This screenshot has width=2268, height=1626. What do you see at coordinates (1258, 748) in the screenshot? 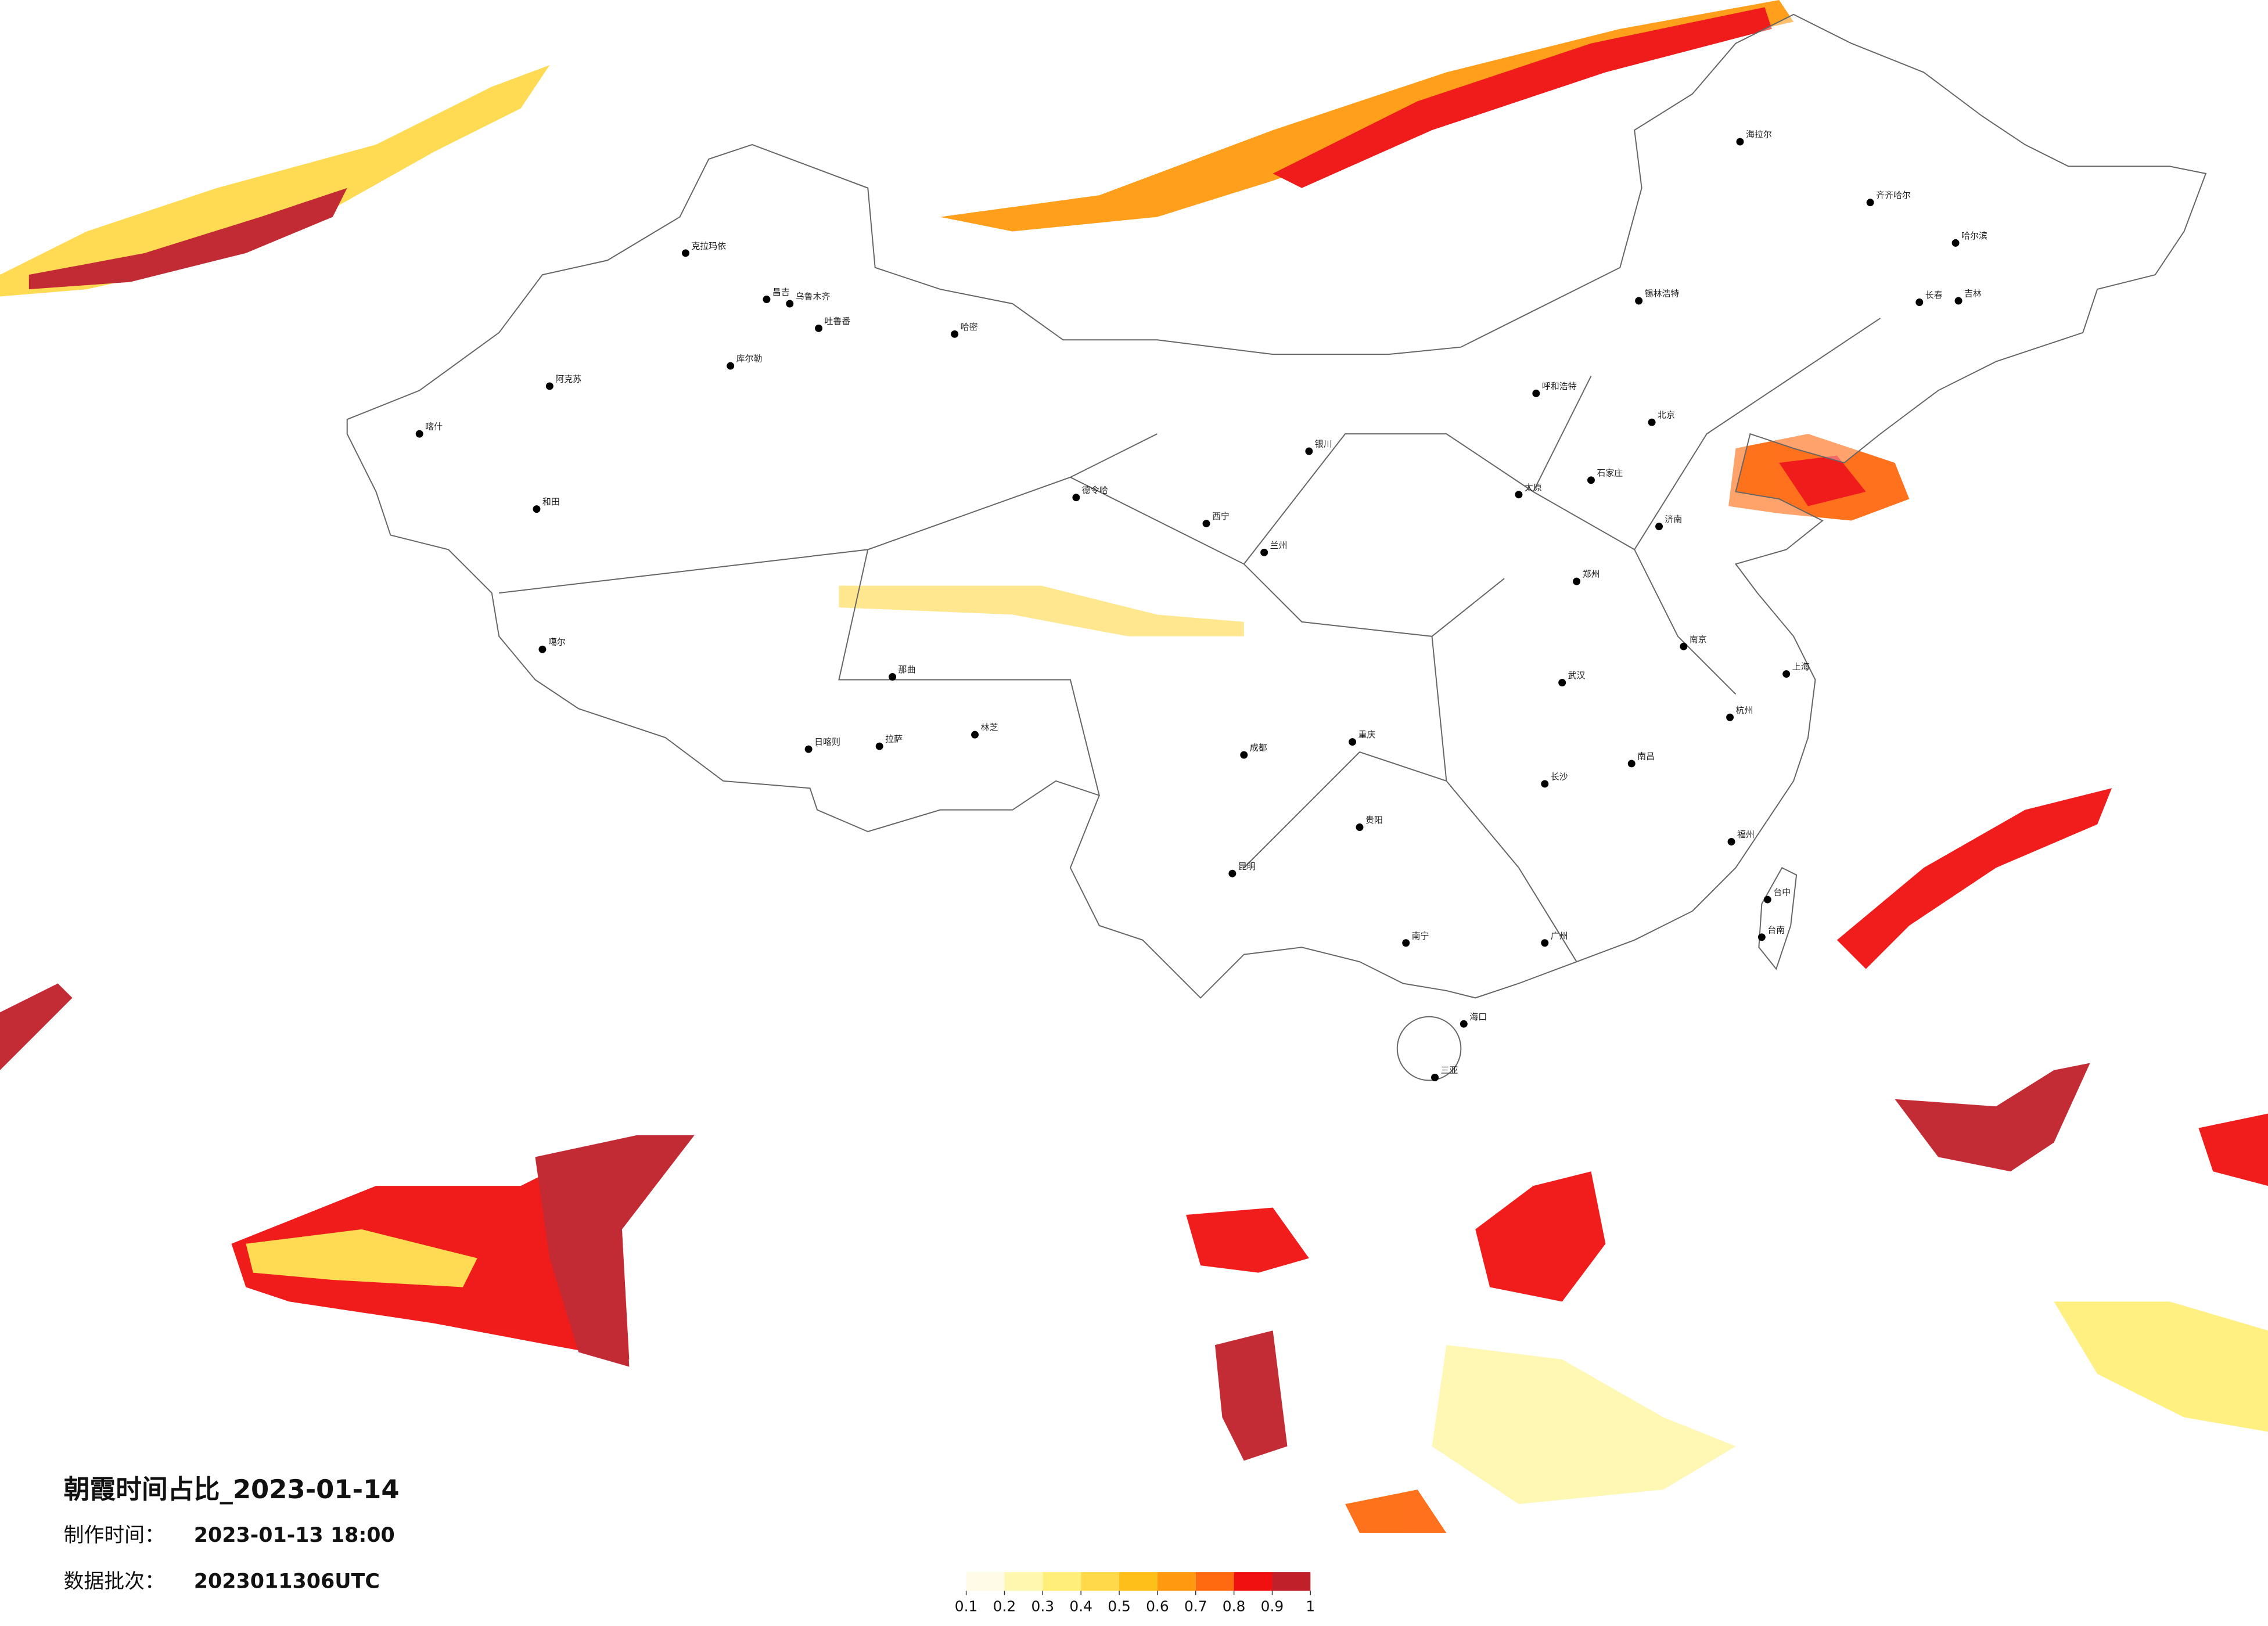
I see `city-label: 成都` at bounding box center [1258, 748].